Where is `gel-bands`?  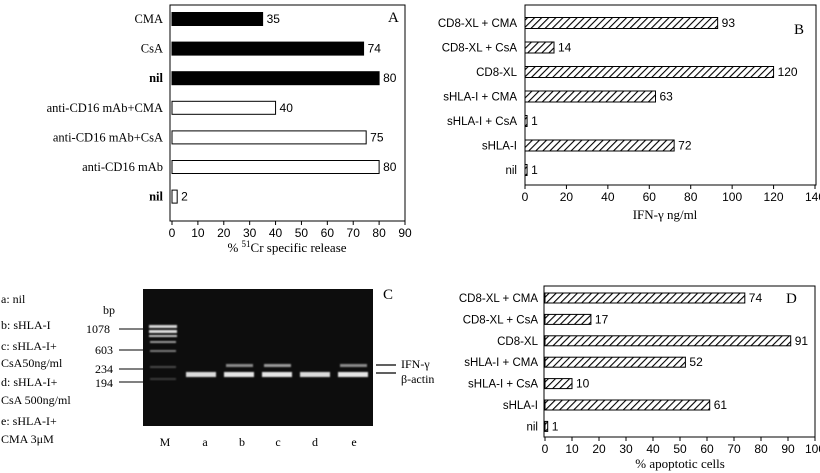 gel-bands is located at coordinates (258, 352).